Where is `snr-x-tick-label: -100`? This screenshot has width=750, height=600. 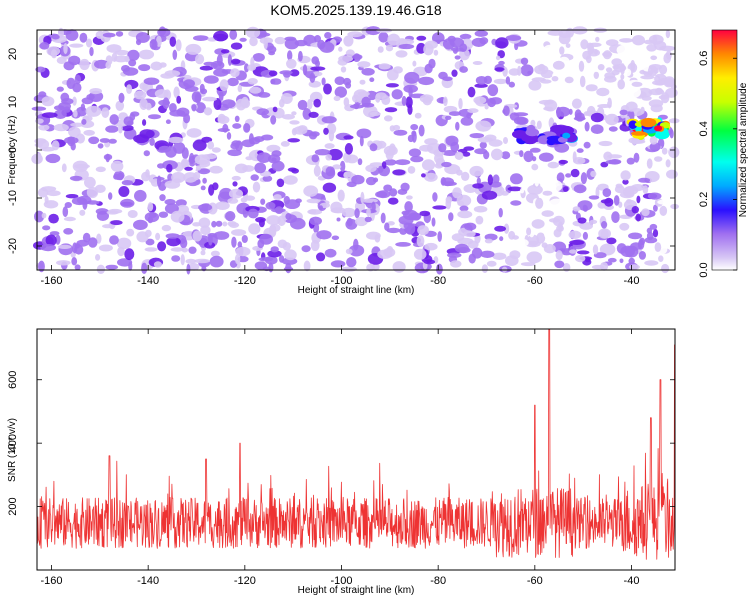 snr-x-tick-label: -100 is located at coordinates (341, 581).